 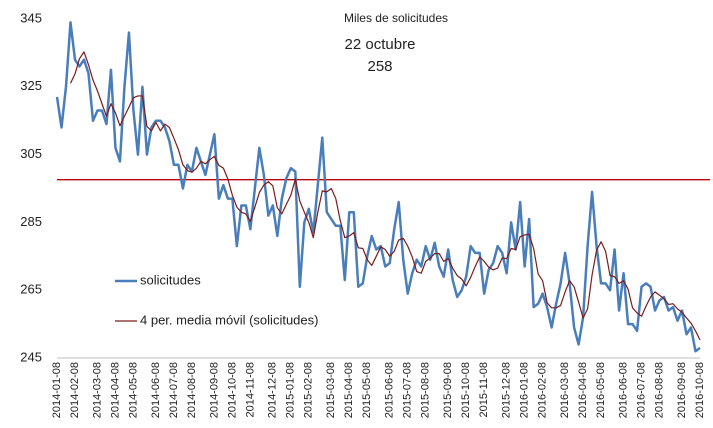 I want to click on annotation: 258, so click(x=379, y=66).